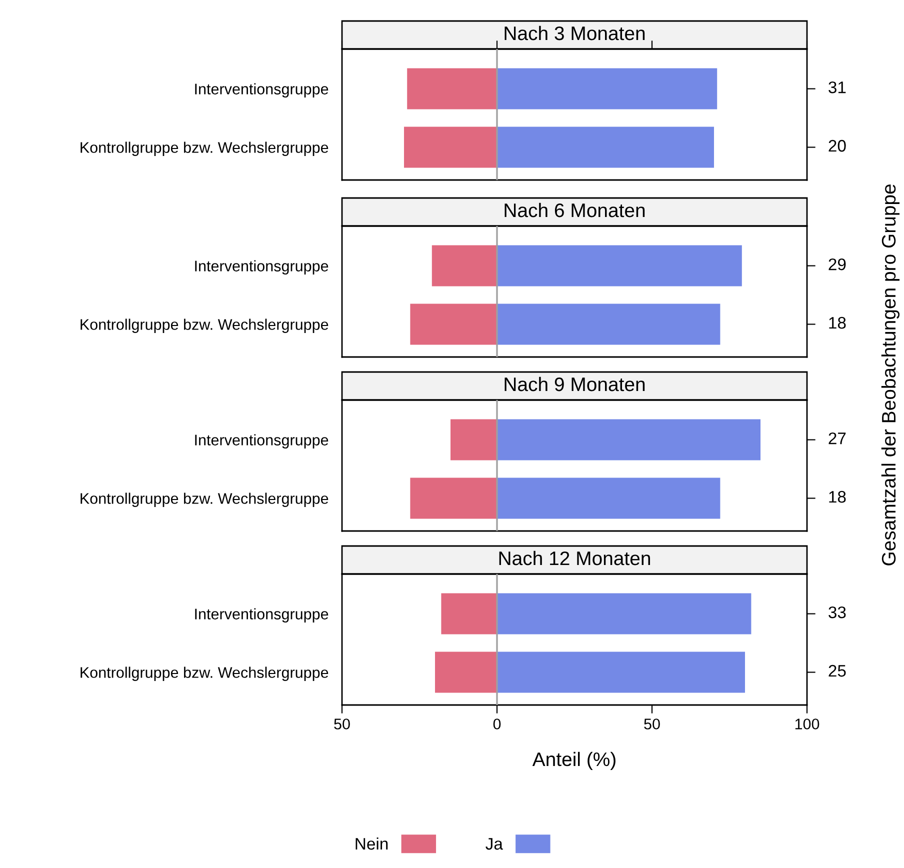 The image size is (904, 868). Describe the element at coordinates (494, 844) in the screenshot. I see `legend-label: Ja` at that location.